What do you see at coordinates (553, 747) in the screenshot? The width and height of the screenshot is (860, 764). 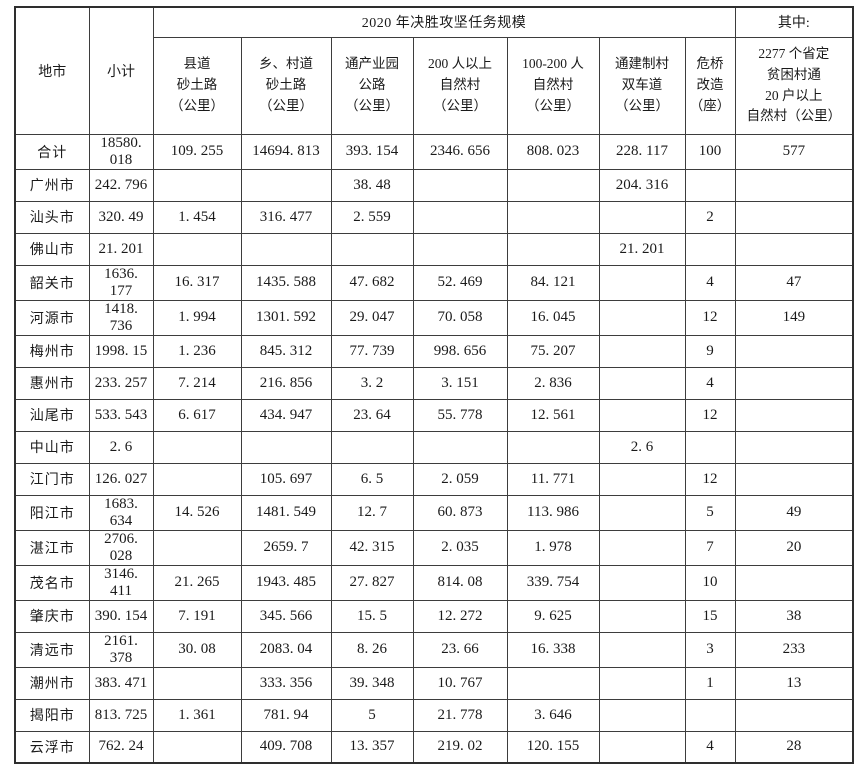 I see `village-100-200-cell: 120. 155` at bounding box center [553, 747].